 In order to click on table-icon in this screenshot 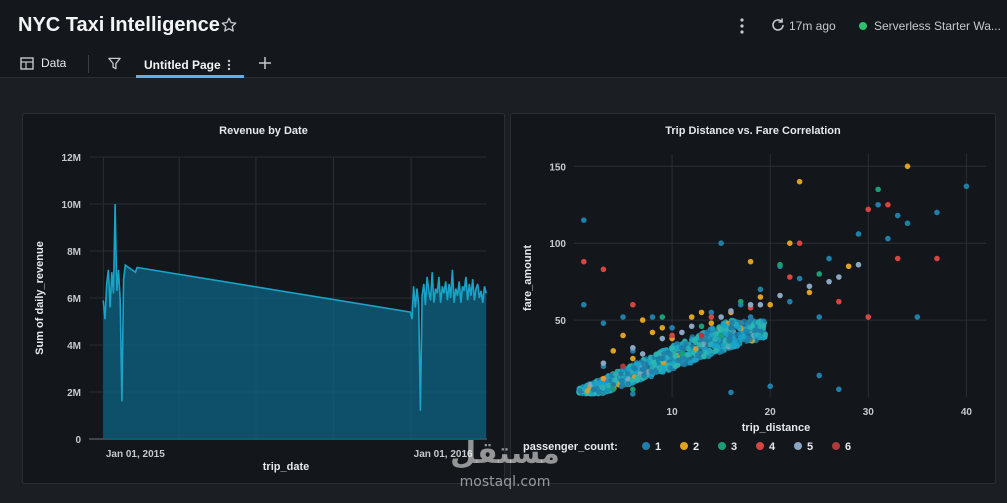, I will do `click(27, 63)`.